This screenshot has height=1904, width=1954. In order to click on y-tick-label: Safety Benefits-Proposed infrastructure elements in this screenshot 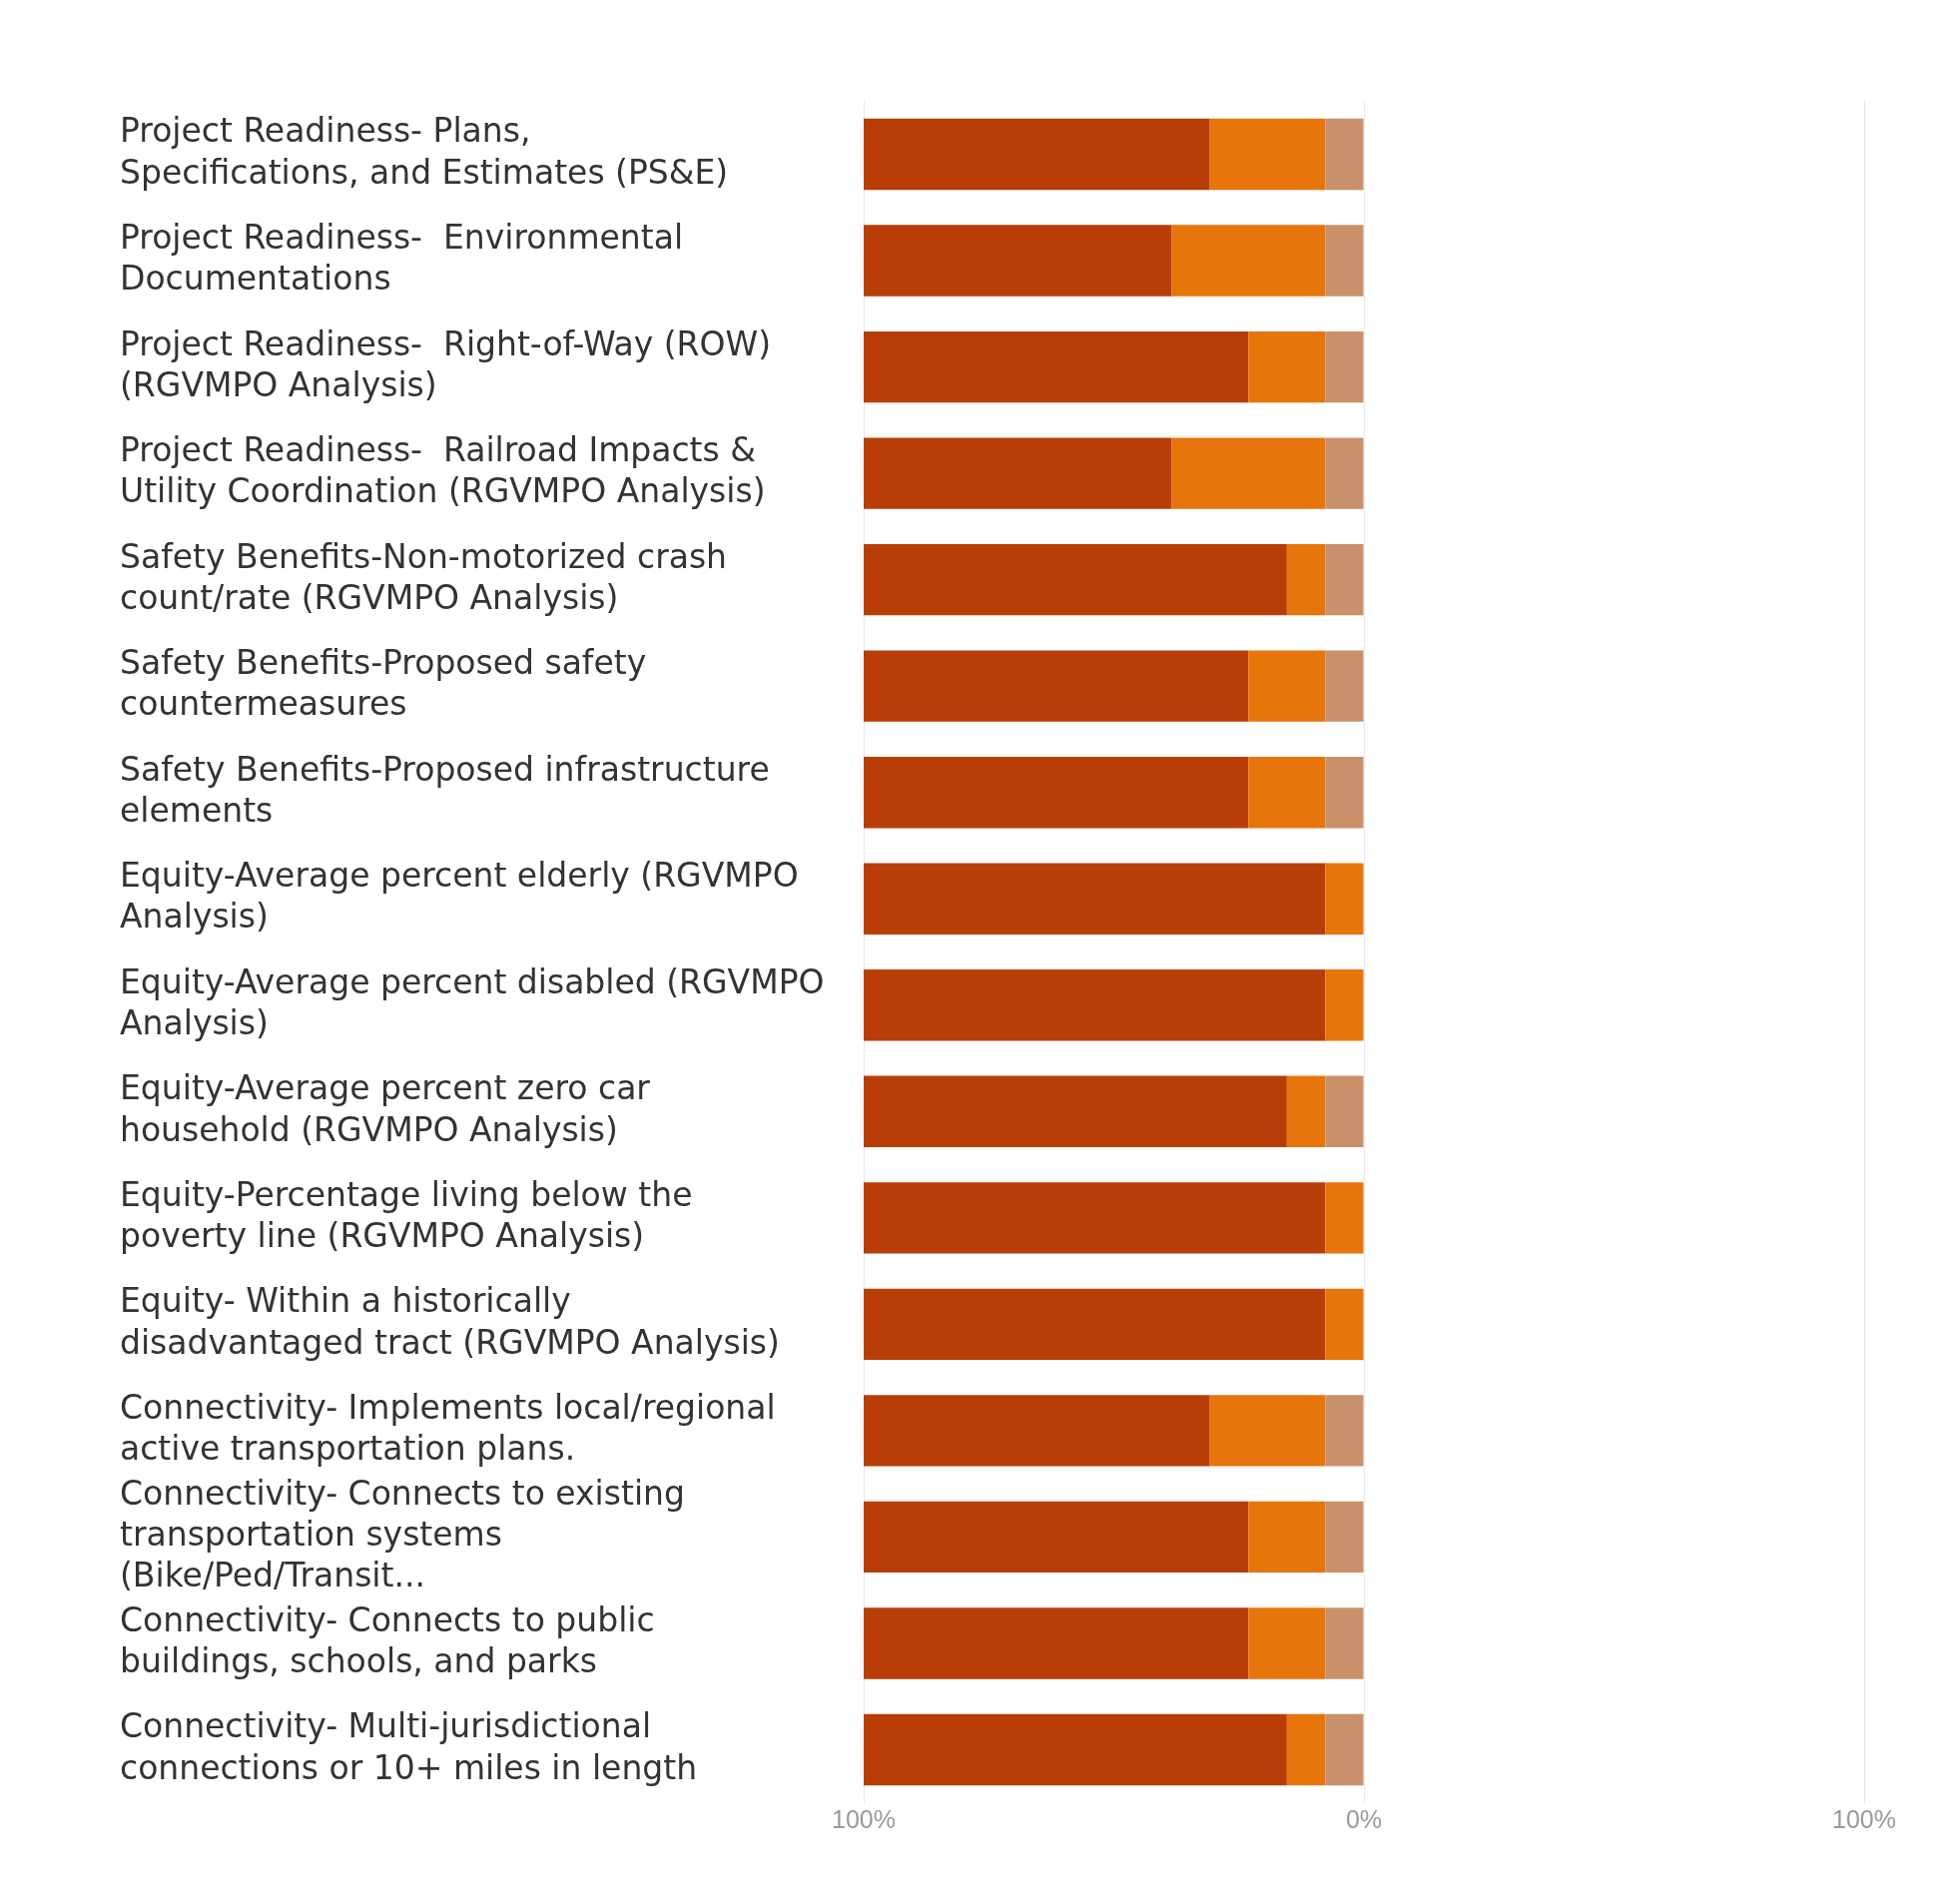, I will do `click(445, 789)`.